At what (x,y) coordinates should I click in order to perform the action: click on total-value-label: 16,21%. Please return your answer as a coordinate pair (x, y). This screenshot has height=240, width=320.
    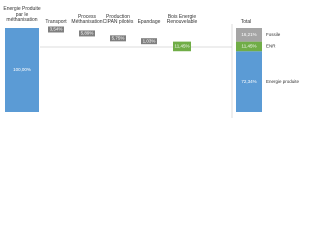
    Looking at the image, I should click on (248, 34).